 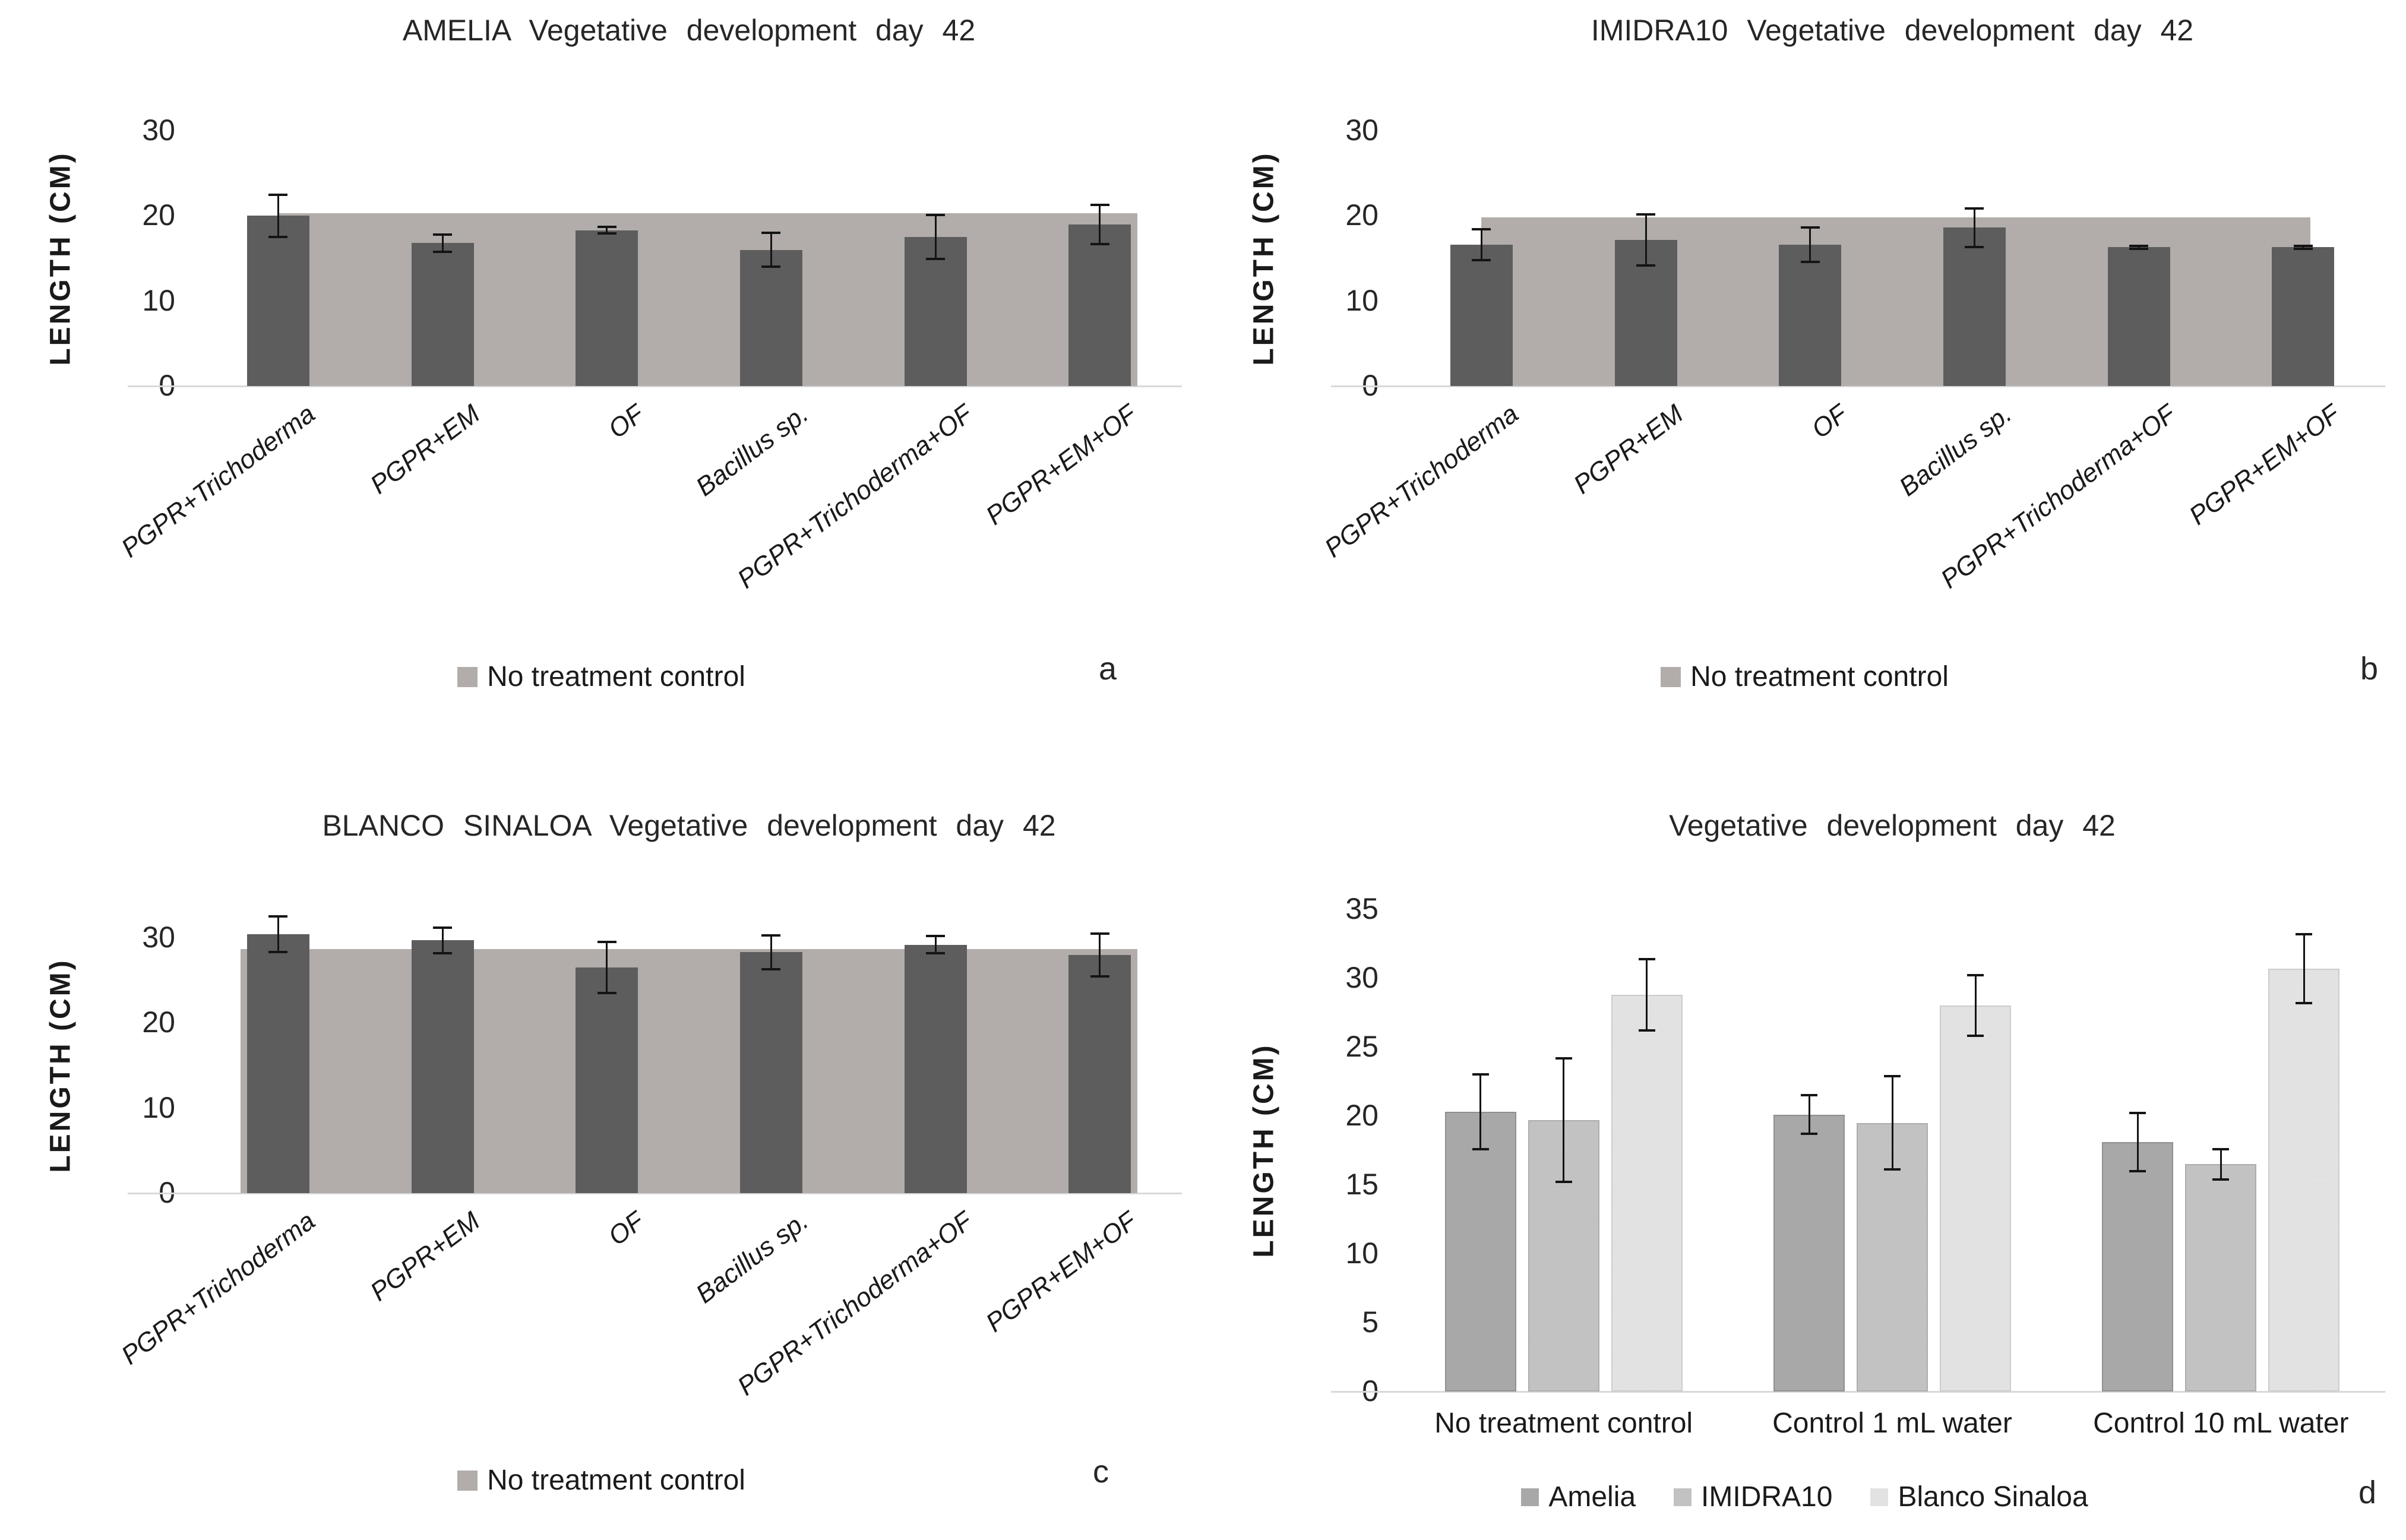 What do you see at coordinates (1370, 1322) in the screenshot?
I see `y-tick-label: 5` at bounding box center [1370, 1322].